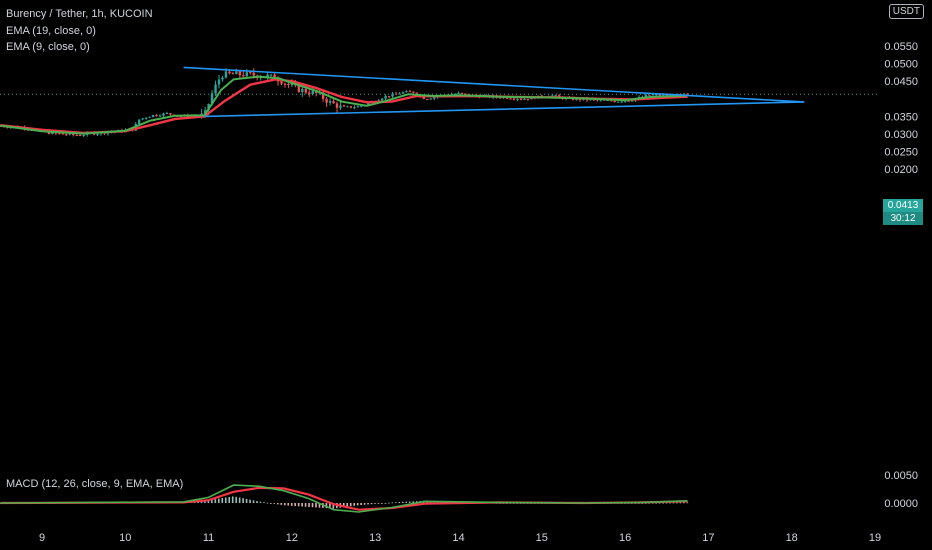 Image resolution: width=932 pixels, height=550 pixels. Describe the element at coordinates (792, 538) in the screenshot. I see `time-tick-label: 18` at that location.